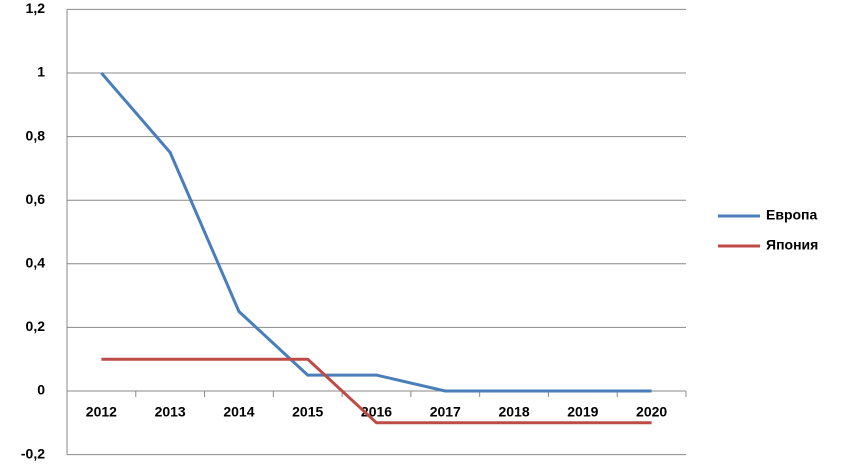 The width and height of the screenshot is (861, 473). Describe the element at coordinates (238, 412) in the screenshot. I see `x-tick-label: 2014` at that location.